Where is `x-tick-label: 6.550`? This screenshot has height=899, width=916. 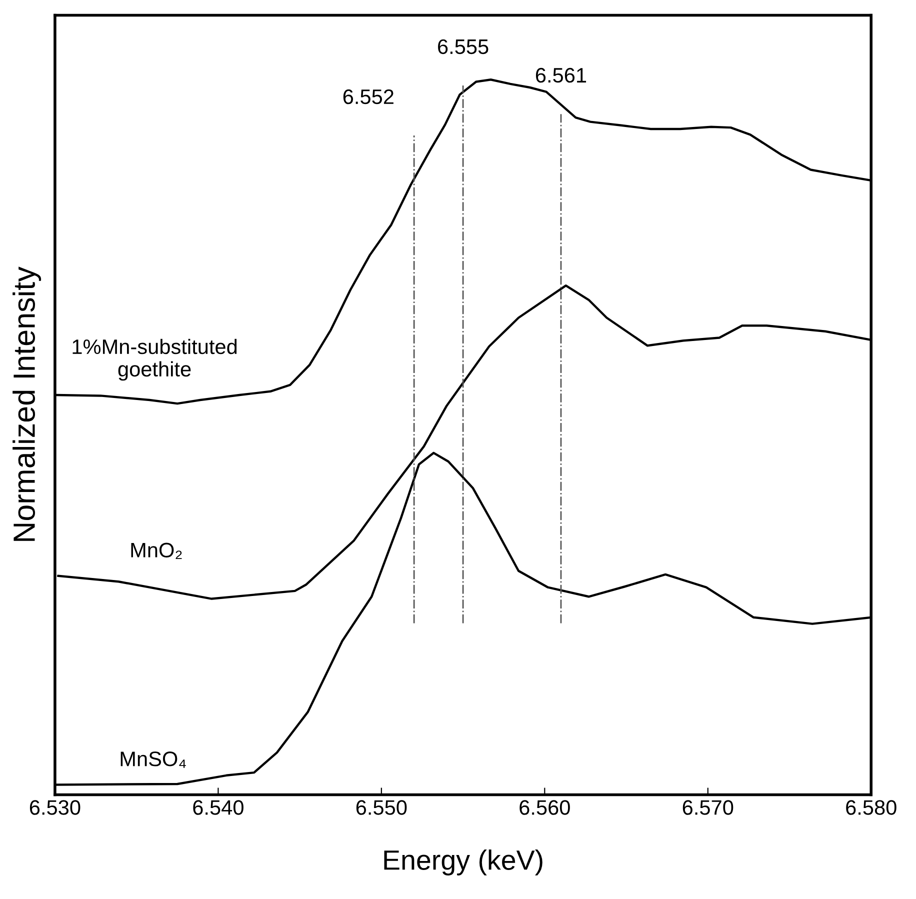
x-tick-label: 6.550 is located at coordinates (381, 807).